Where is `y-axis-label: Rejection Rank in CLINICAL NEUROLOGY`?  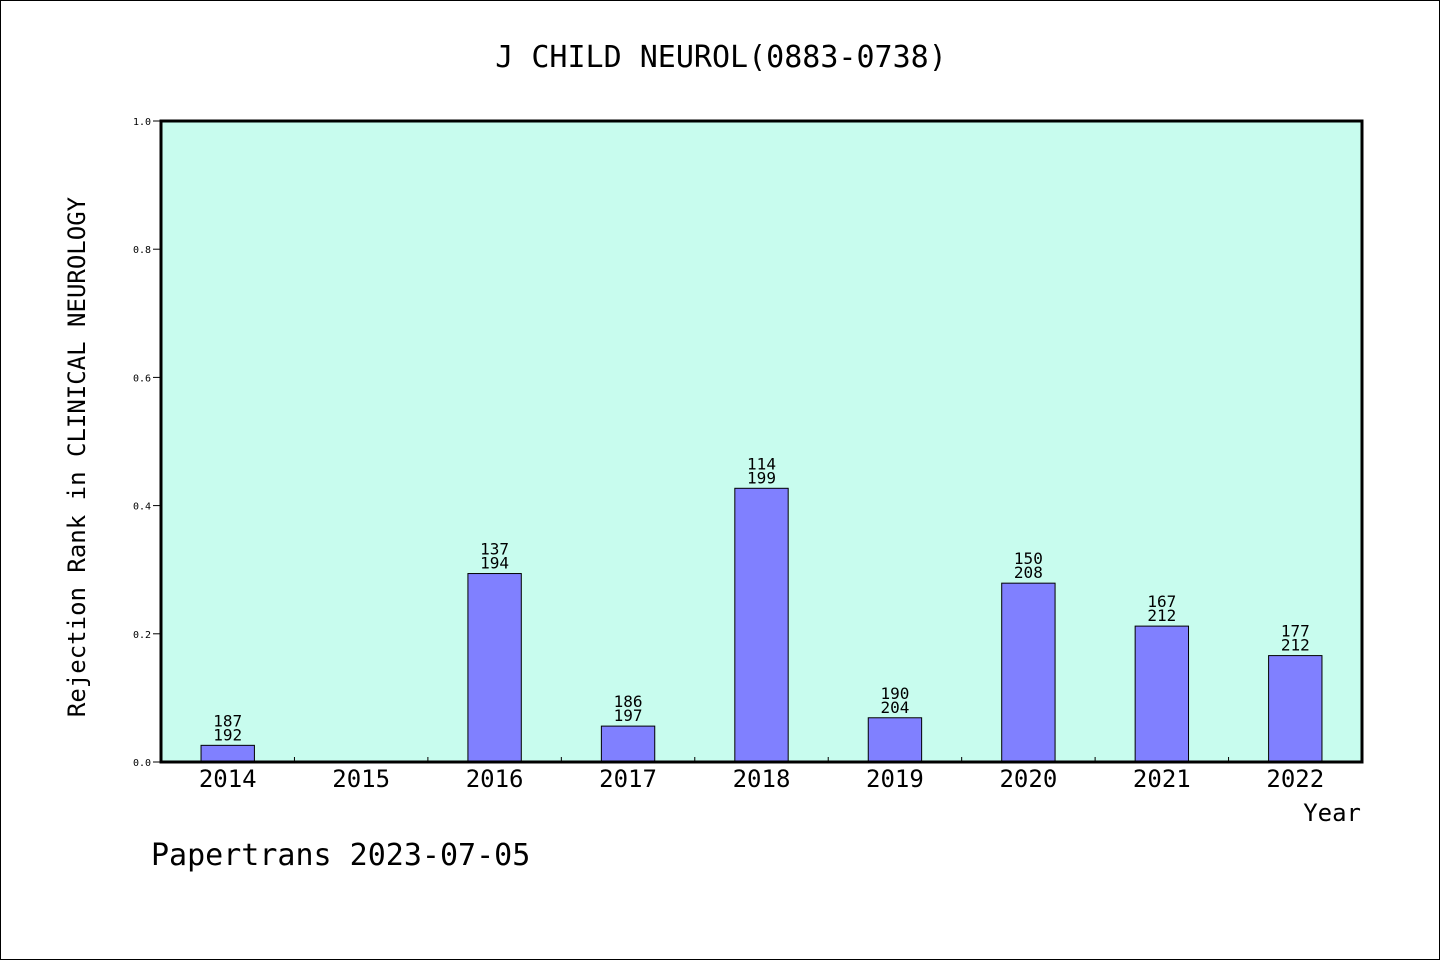
y-axis-label: Rejection Rank in CLINICAL NEUROLOGY is located at coordinates (77, 456).